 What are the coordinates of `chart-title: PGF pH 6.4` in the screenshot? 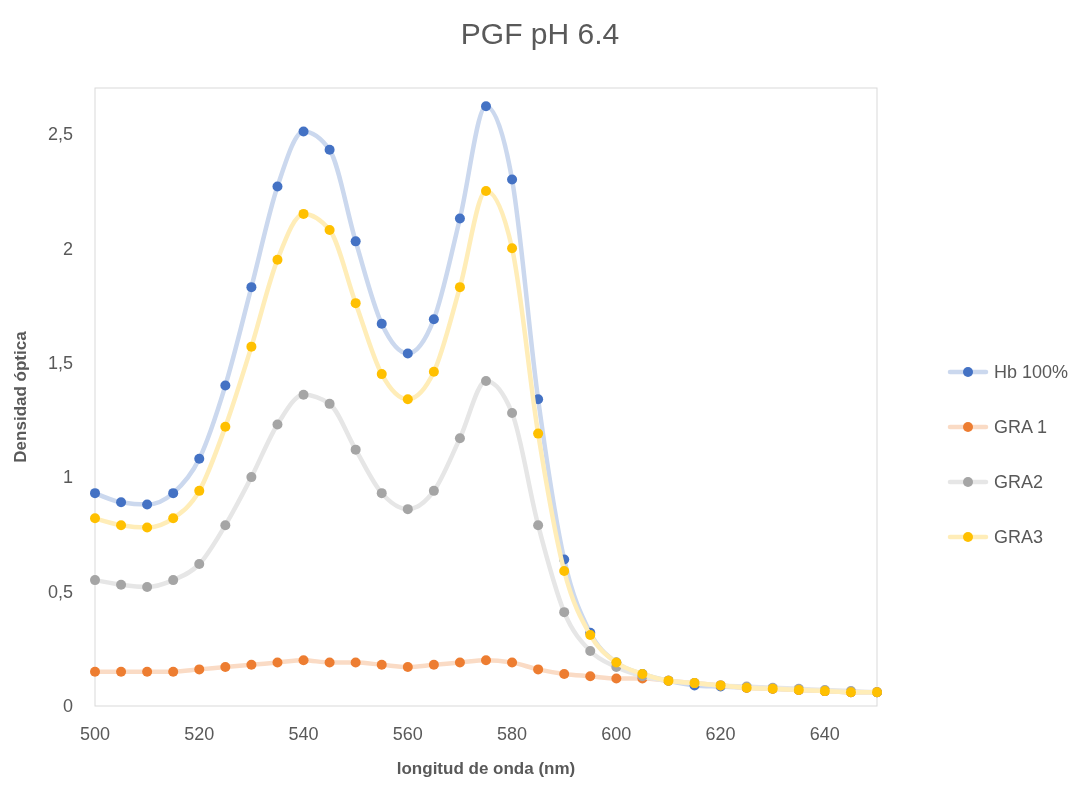 It's located at (540, 33).